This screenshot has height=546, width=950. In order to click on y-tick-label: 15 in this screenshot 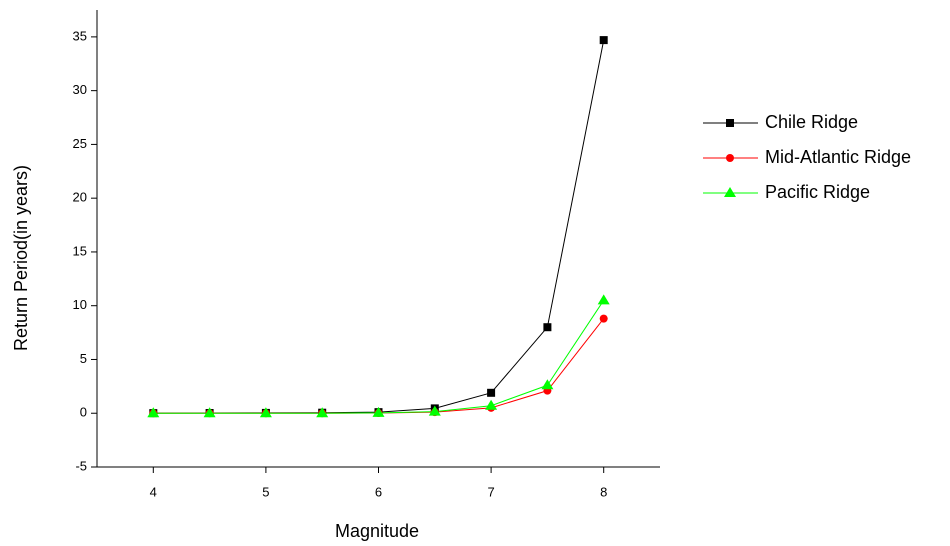, I will do `click(80, 250)`.